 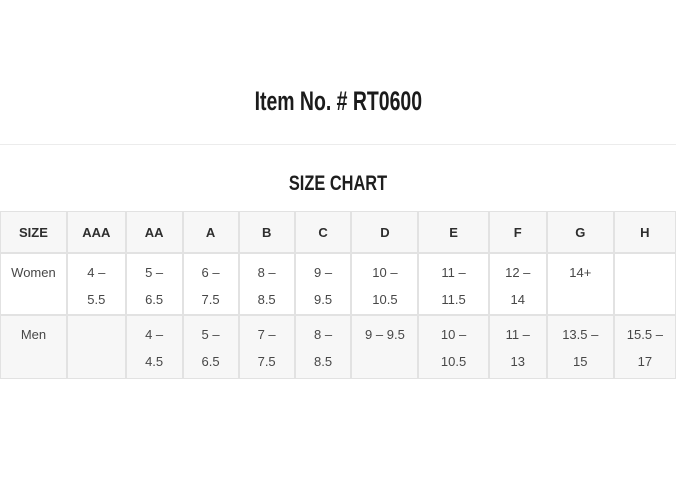 What do you see at coordinates (323, 284) in the screenshot?
I see `cell-women-c: 9 – 9.5` at bounding box center [323, 284].